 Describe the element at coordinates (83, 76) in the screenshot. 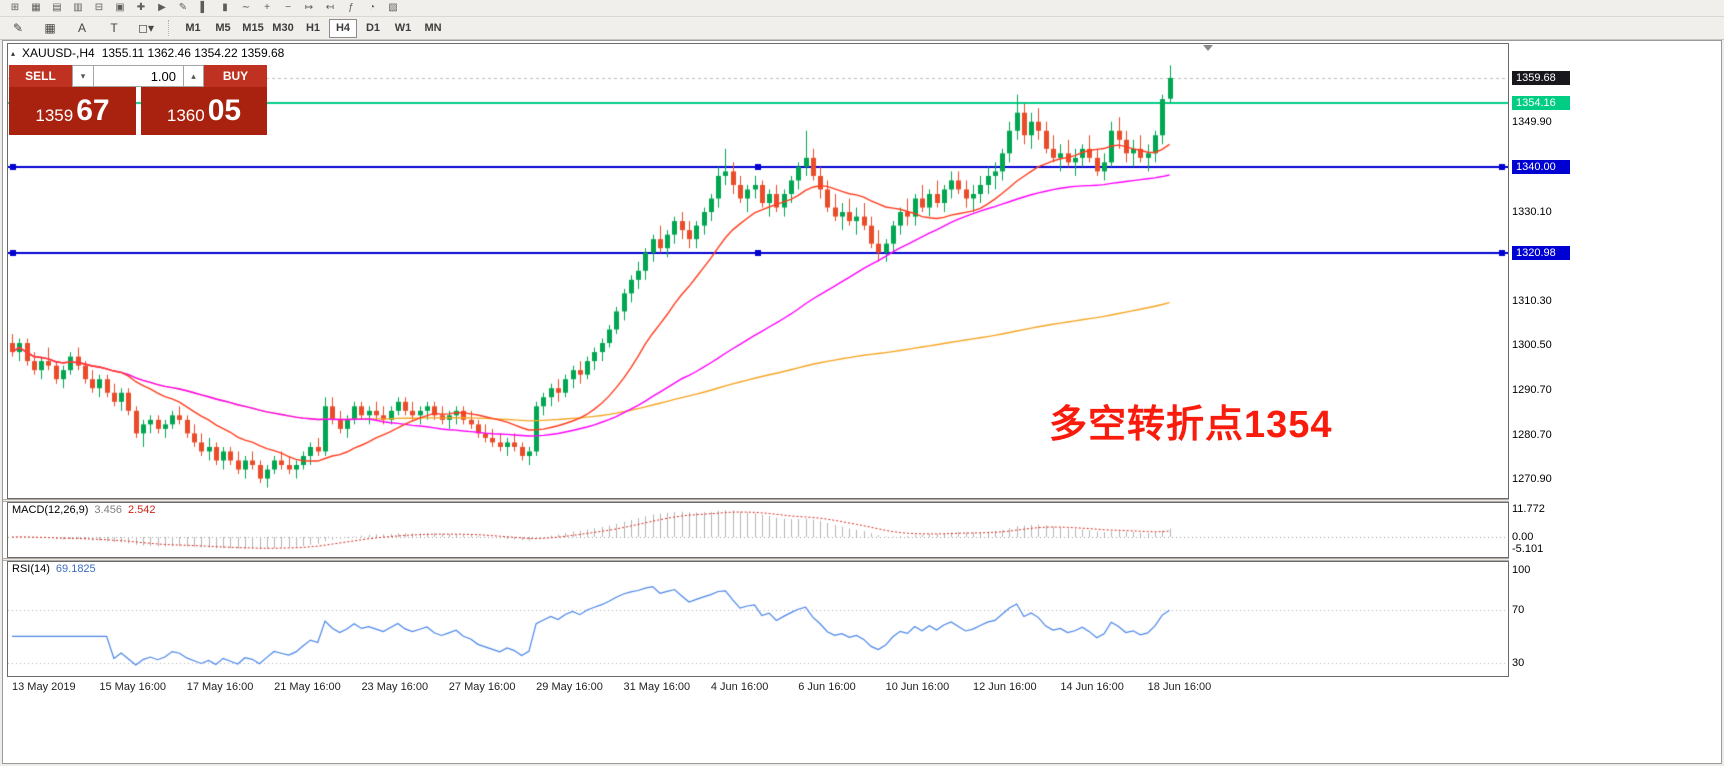

I see `volume-dropdown: ▾` at that location.